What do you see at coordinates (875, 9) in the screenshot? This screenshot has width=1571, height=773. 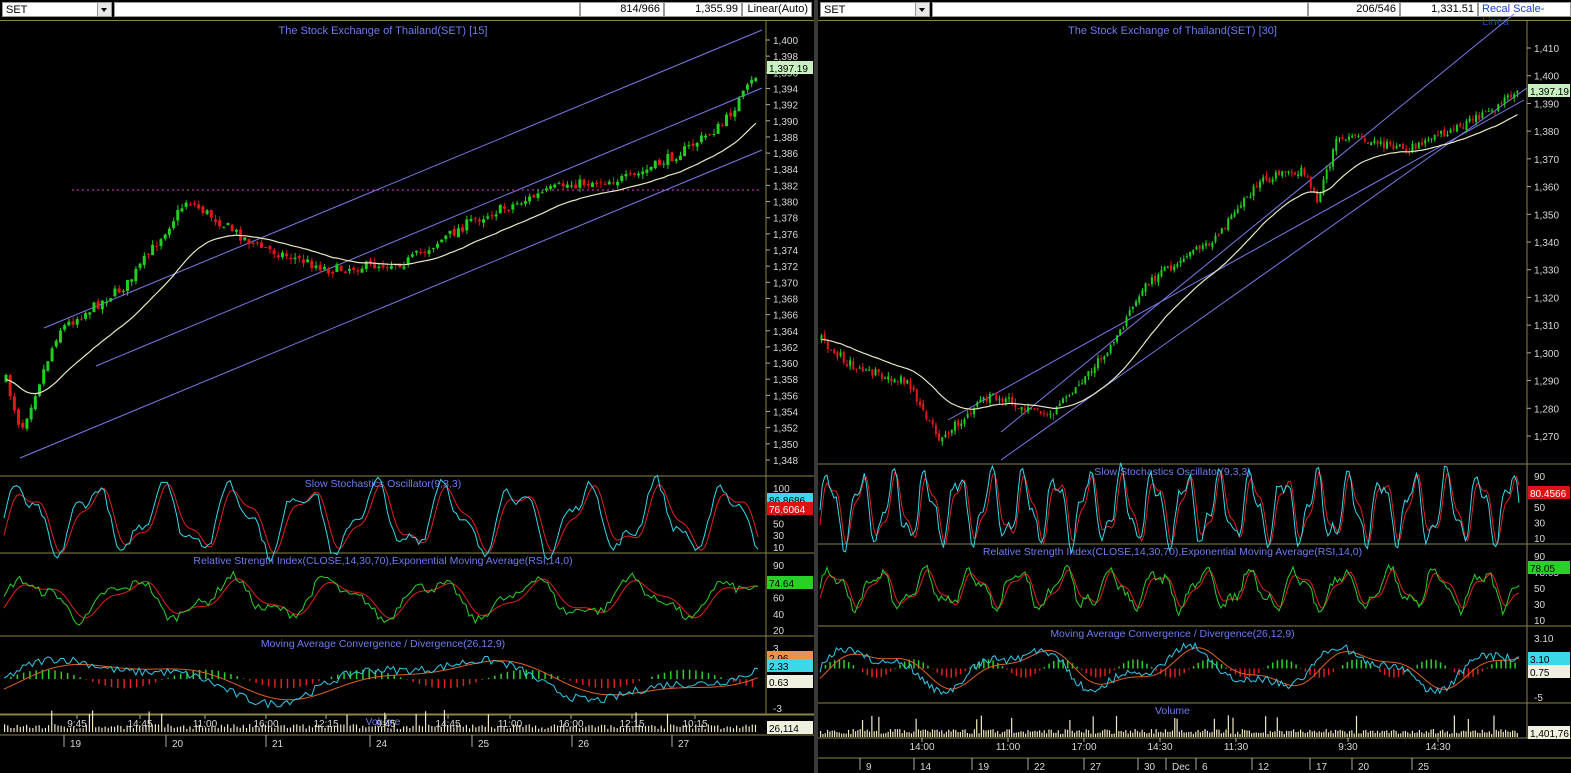 I see `right-symbol-select: SET` at bounding box center [875, 9].